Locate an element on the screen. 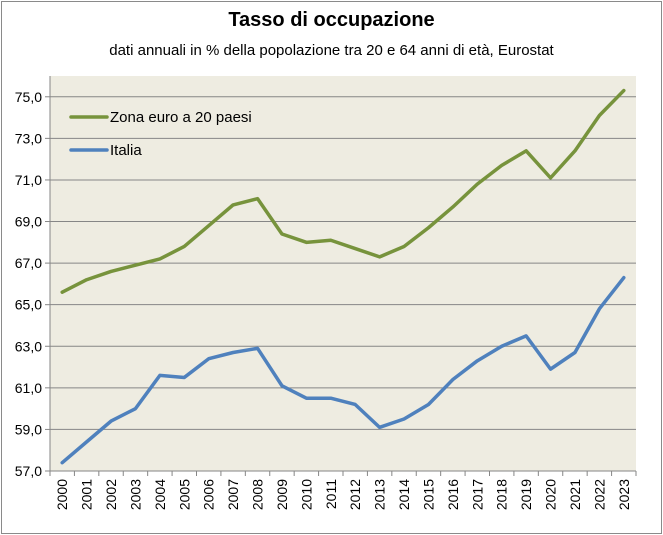  x-tick-label: 2010 is located at coordinates (306, 494).